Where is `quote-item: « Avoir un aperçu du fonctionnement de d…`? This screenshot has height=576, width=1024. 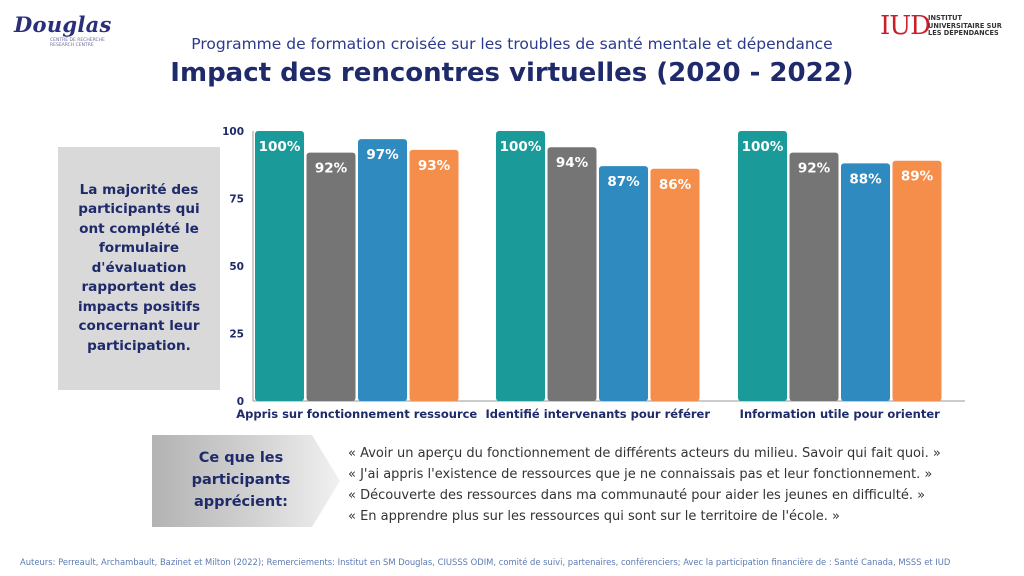 quote-item: « Avoir un aperçu du fonctionnement de d… is located at coordinates (644, 453).